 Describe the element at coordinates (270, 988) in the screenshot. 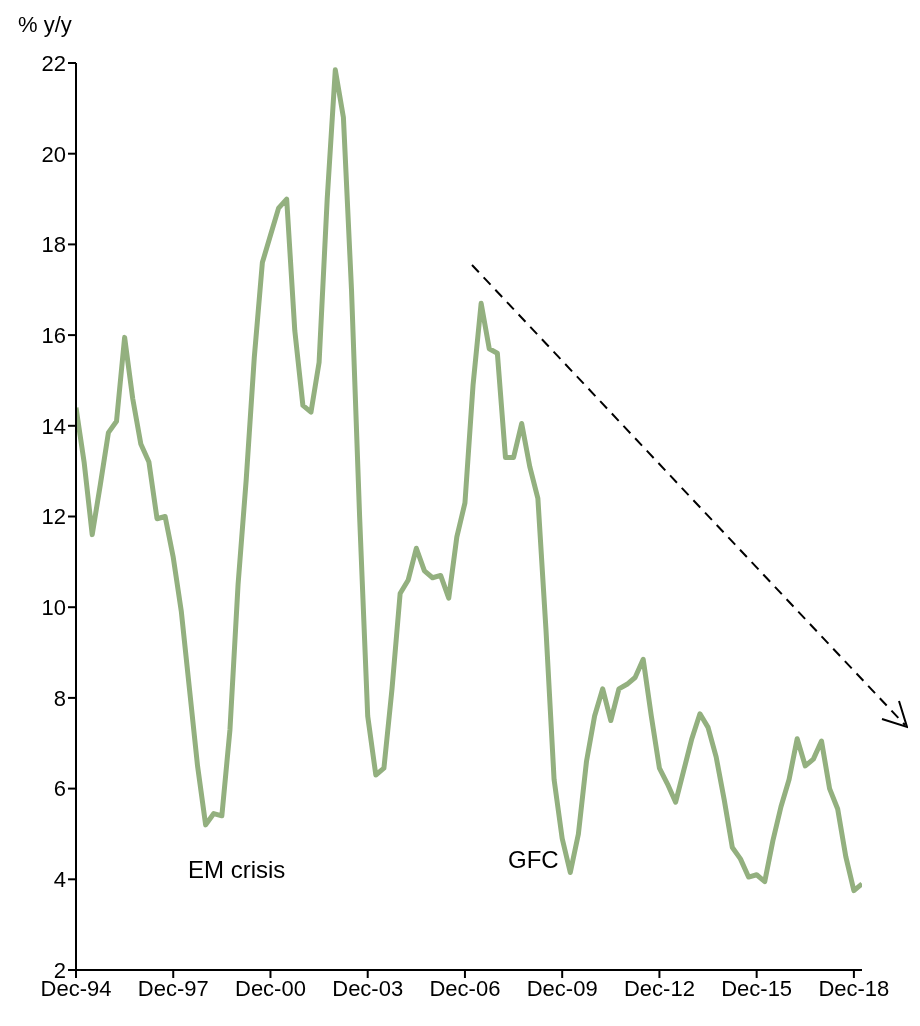

I see `x-tick-label: Dec-00` at that location.